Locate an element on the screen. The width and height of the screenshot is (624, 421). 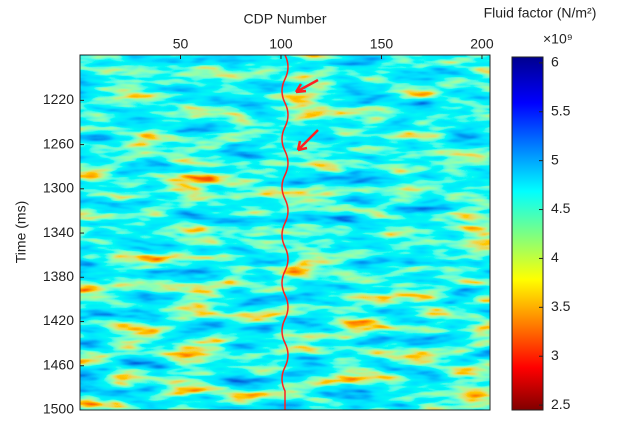
y-tick-label: 1220 is located at coordinates (58, 99).